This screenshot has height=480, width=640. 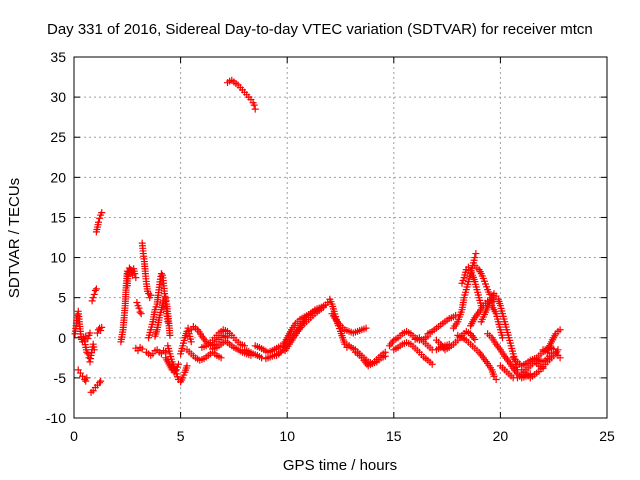 What do you see at coordinates (14, 238) in the screenshot?
I see `y-axis-label: SDTVAR / TECUs` at bounding box center [14, 238].